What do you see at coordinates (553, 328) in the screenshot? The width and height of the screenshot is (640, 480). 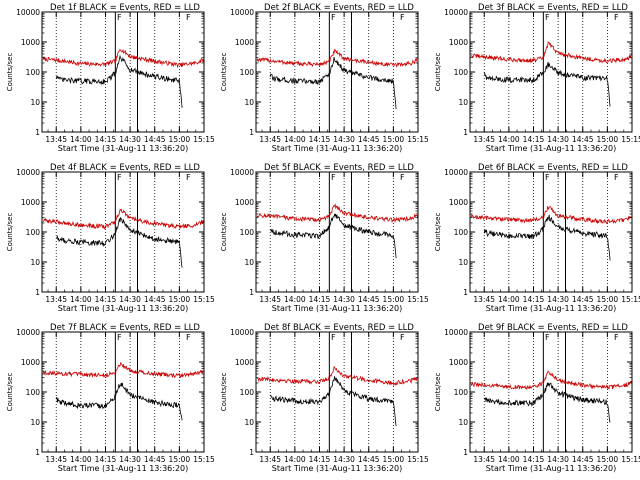 I see `panel-title: Det 9f BLACK = Events, RED = LLD` at bounding box center [553, 328].